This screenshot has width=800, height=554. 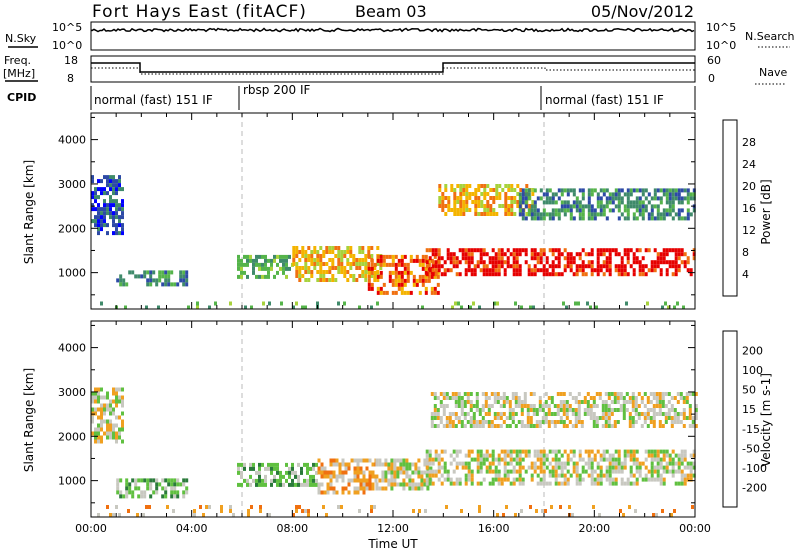 What do you see at coordinates (745, 274) in the screenshot?
I see `colorbar-tick-label: 4` at bounding box center [745, 274].